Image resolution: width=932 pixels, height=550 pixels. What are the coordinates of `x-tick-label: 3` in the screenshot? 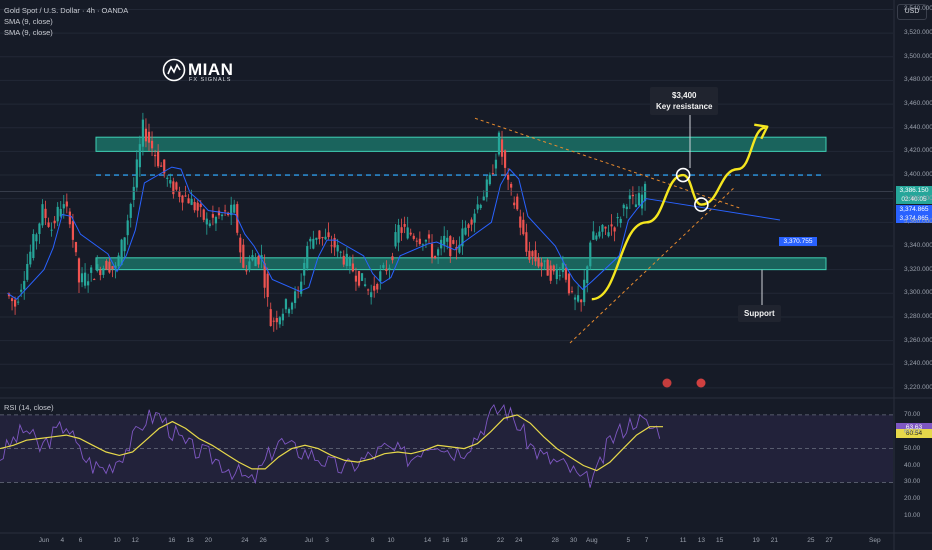 It's located at (327, 540).